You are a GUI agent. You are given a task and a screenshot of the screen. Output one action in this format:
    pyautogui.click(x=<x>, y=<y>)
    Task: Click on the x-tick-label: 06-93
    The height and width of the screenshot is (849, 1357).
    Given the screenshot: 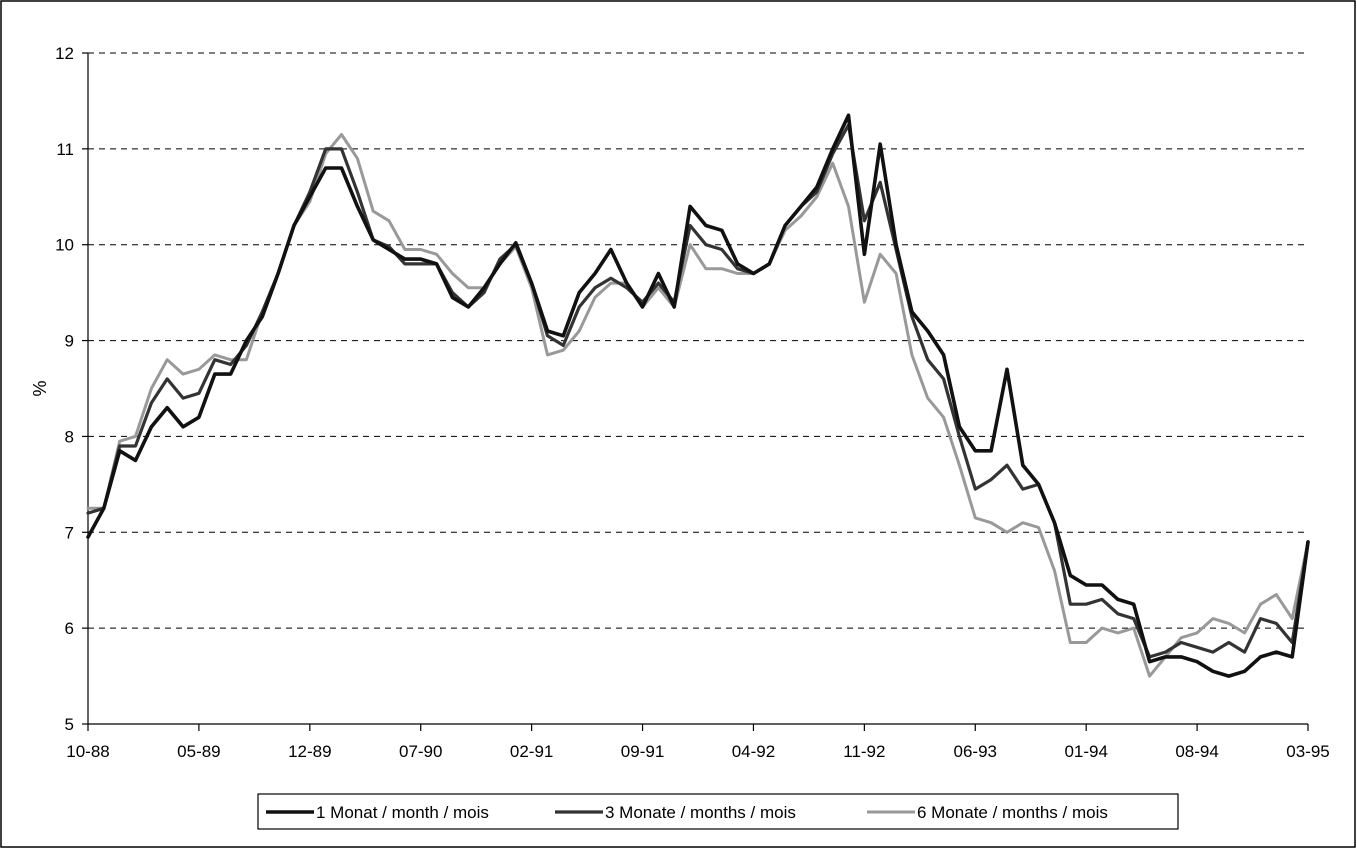 What is the action you would take?
    pyautogui.click(x=975, y=751)
    